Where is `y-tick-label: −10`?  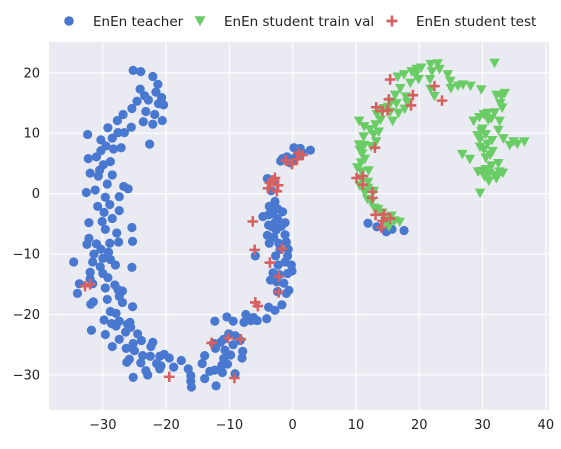
y-tick-label: −10 is located at coordinates (26, 255).